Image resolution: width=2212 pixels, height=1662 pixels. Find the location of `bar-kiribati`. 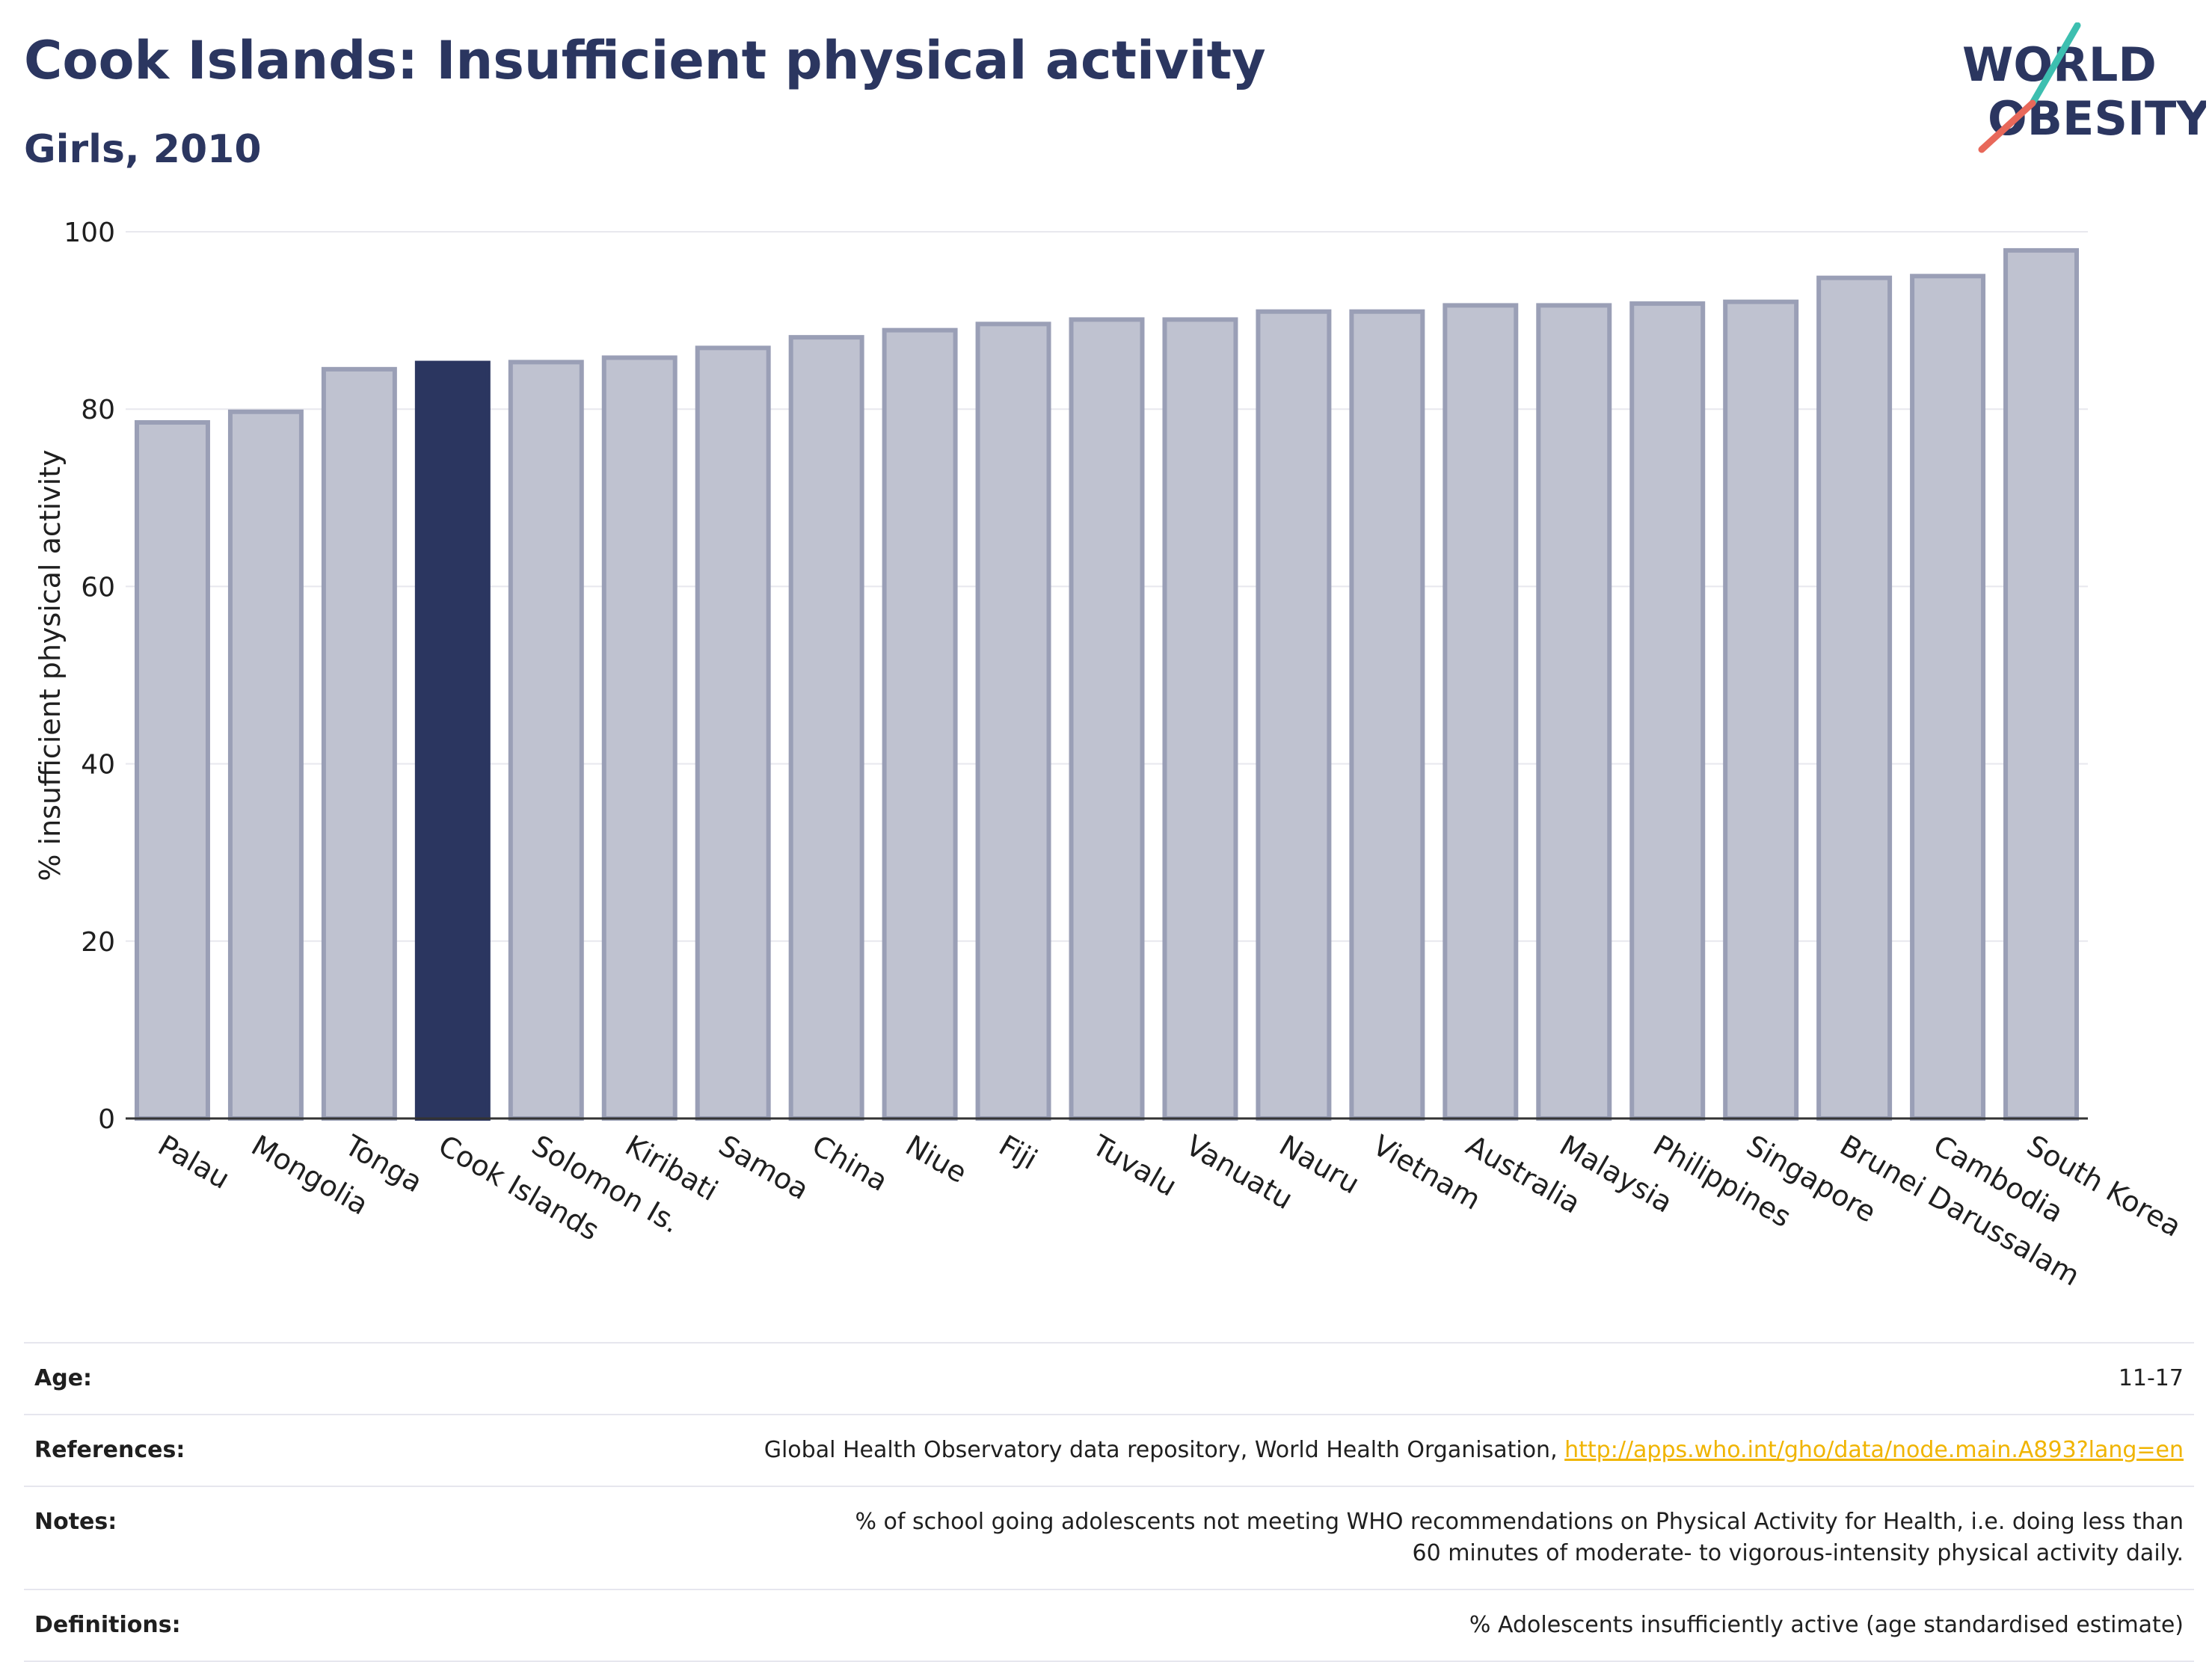

bar-kiribati is located at coordinates (639, 738).